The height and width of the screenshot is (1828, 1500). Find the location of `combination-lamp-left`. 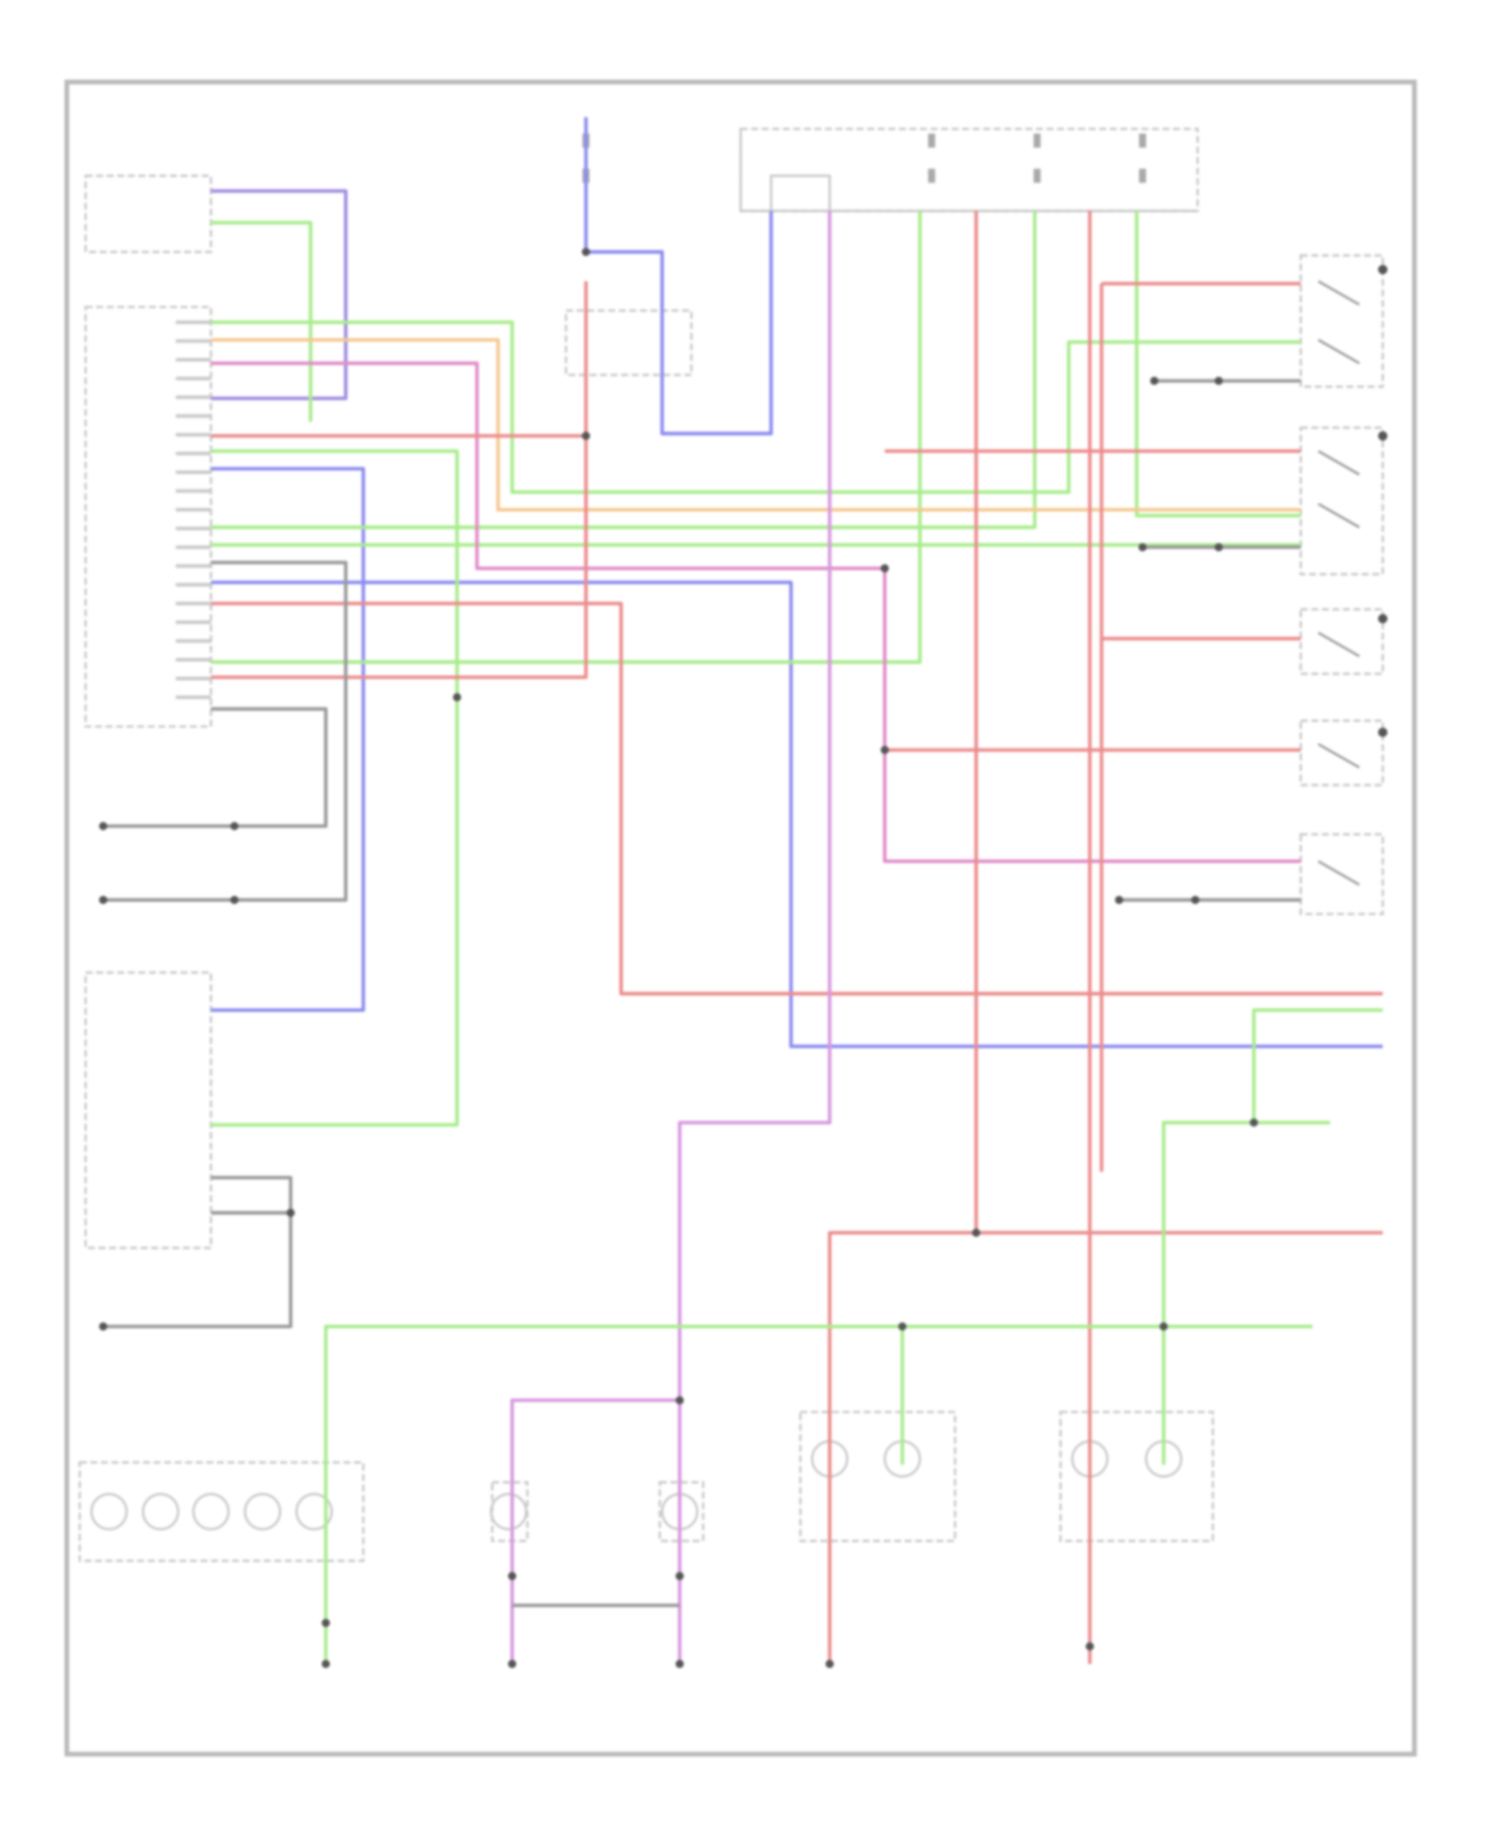

combination-lamp-left is located at coordinates (878, 1476).